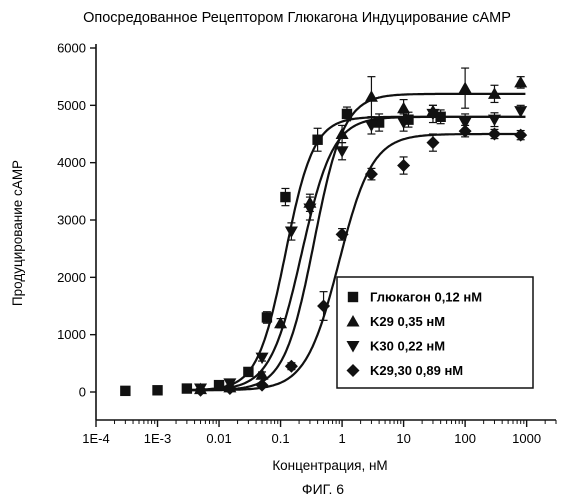  Describe the element at coordinates (403, 438) in the screenshot. I see `x-tick-label: 10` at that location.